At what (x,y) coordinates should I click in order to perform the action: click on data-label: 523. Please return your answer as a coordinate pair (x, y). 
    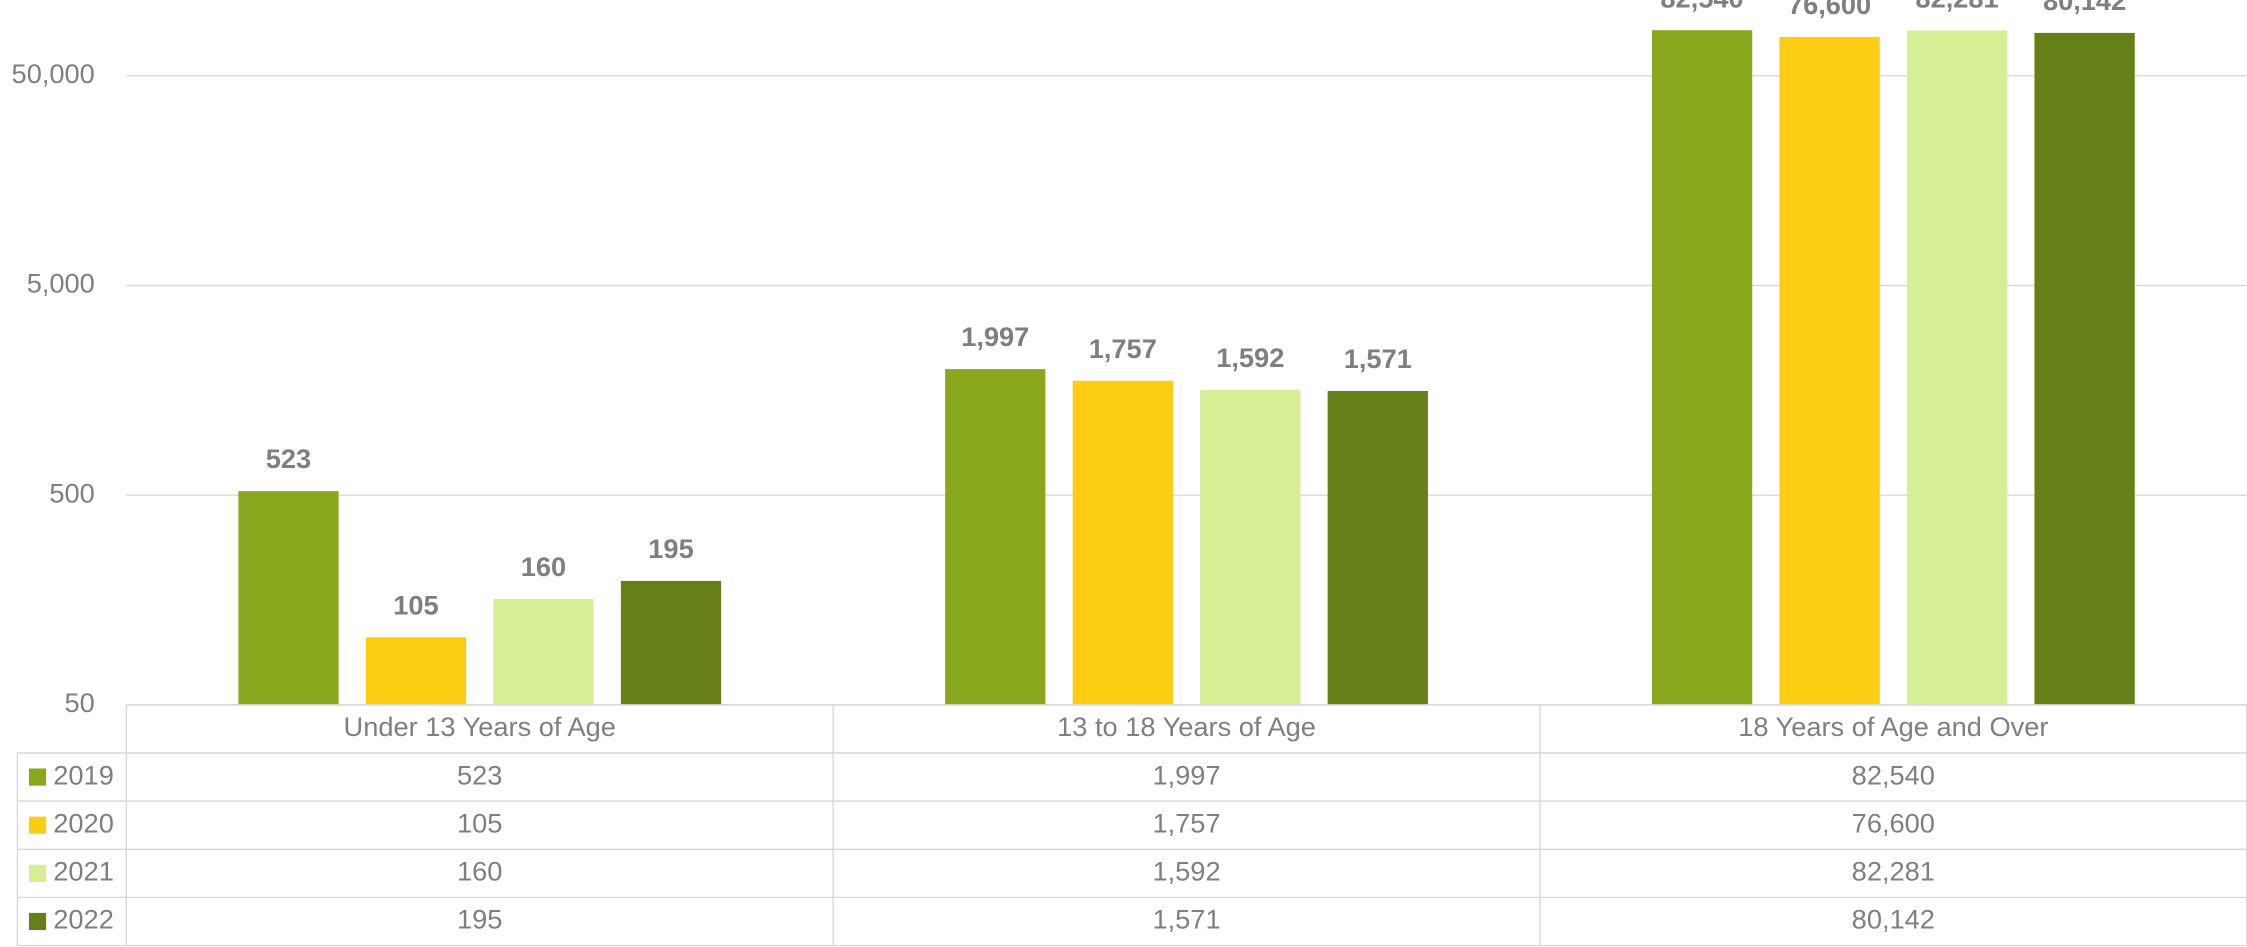
    Looking at the image, I should click on (288, 458).